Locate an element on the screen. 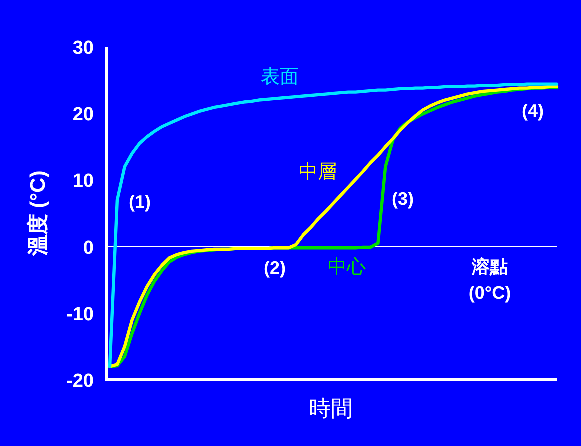 The height and width of the screenshot is (446, 581). series-label: 中層 is located at coordinates (318, 172).